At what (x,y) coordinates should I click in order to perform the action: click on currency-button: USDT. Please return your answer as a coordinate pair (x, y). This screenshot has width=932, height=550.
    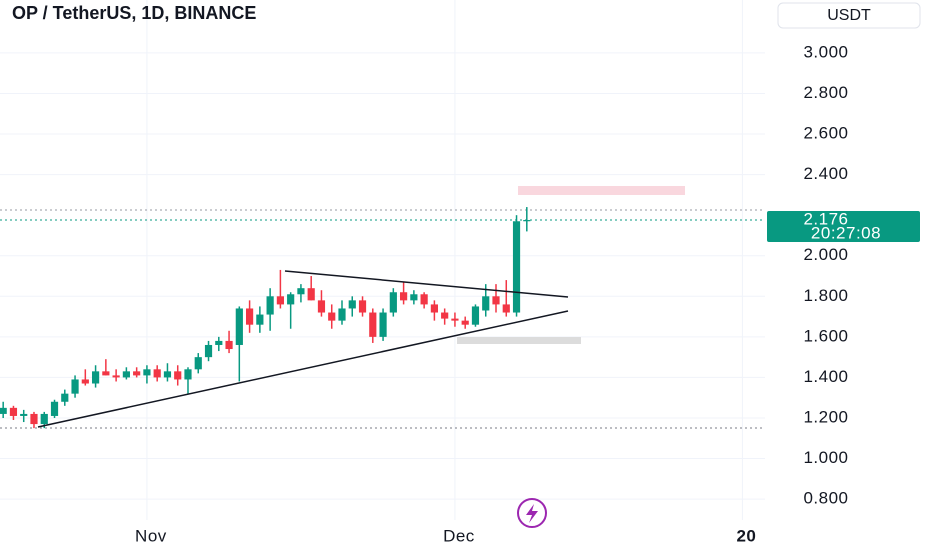
    Looking at the image, I should click on (849, 15).